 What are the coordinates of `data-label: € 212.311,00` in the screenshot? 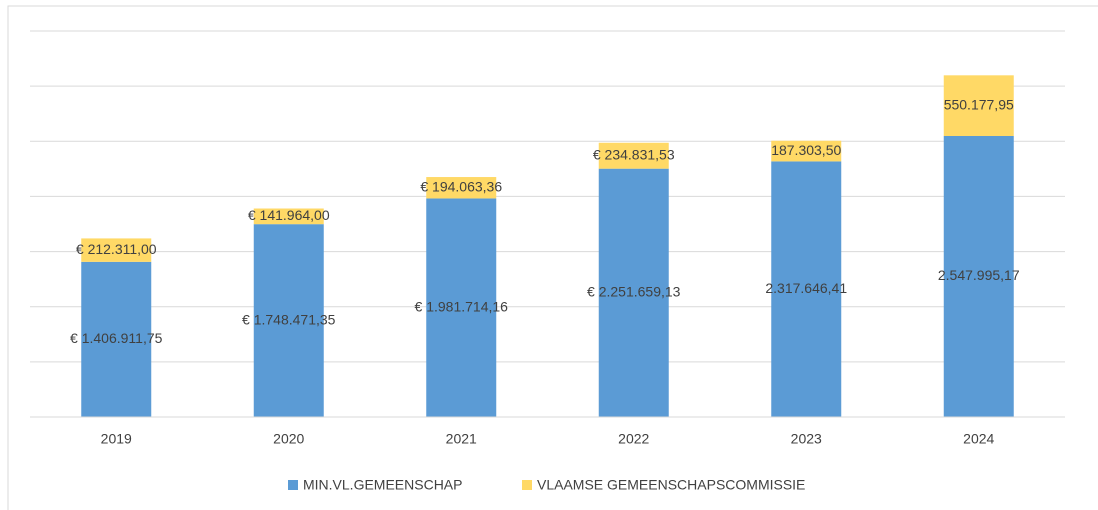 It's located at (116, 249).